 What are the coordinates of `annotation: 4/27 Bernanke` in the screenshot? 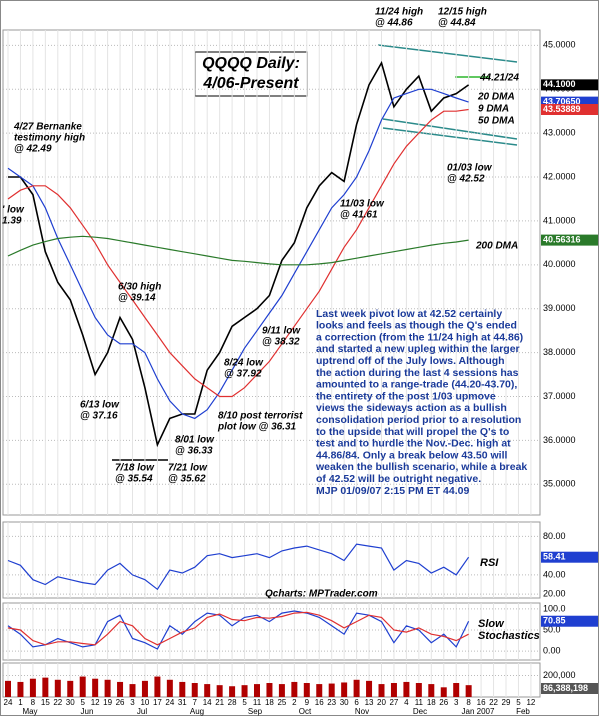 It's located at (47, 127).